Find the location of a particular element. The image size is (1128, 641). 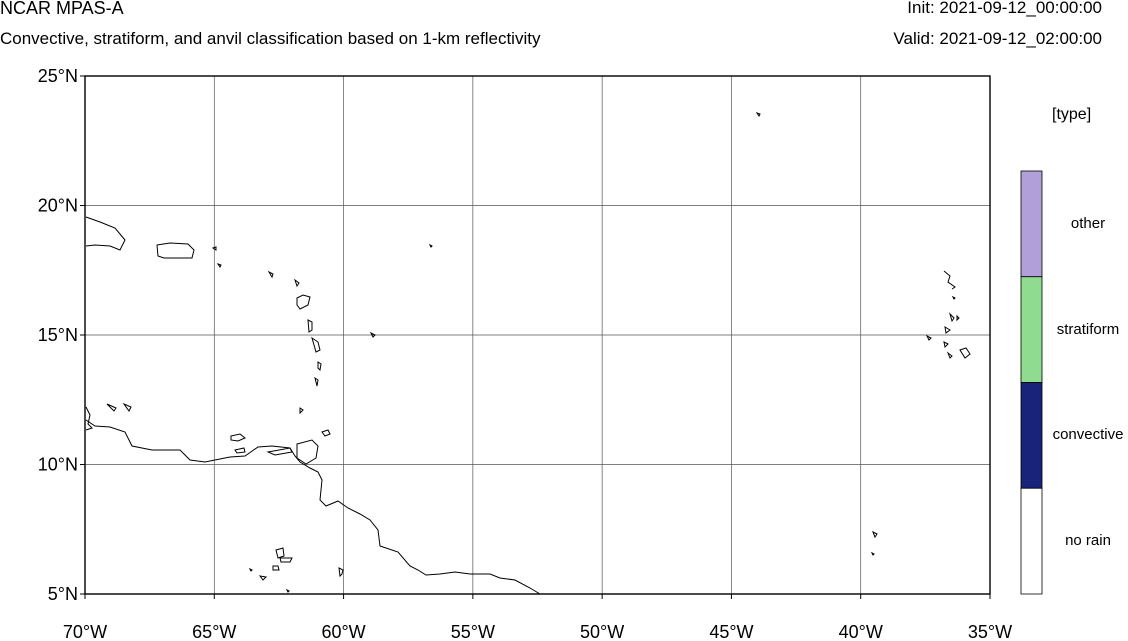

lat-tick-label: 25°N is located at coordinates (58, 76).